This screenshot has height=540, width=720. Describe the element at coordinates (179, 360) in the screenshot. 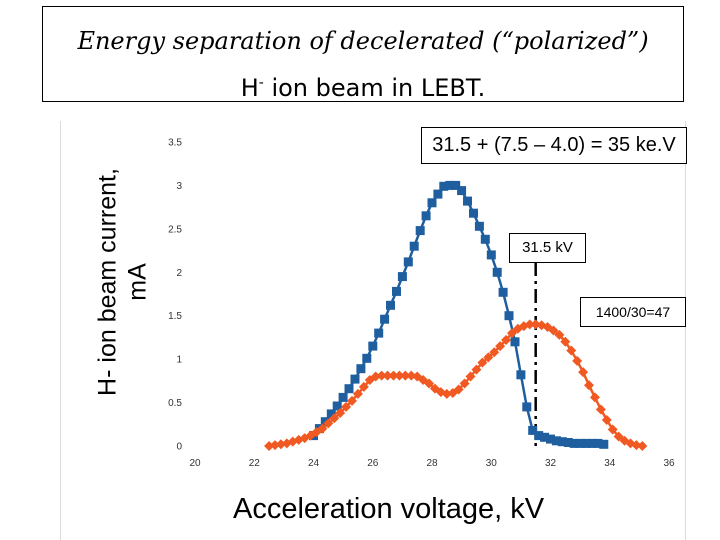

I see `y-tick-label: 1` at that location.